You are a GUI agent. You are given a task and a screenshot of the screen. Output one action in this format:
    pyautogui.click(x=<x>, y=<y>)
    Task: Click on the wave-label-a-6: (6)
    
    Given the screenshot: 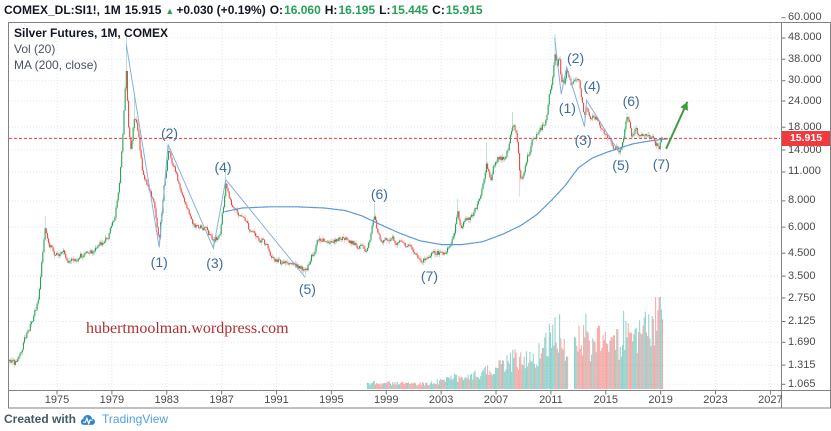 What is the action you would take?
    pyautogui.click(x=379, y=194)
    